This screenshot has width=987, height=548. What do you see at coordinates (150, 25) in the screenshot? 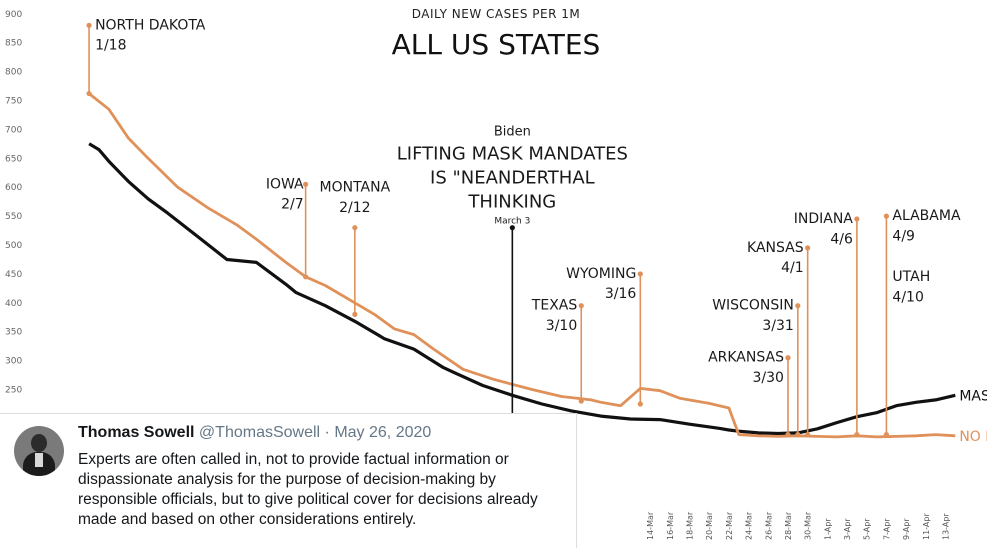
I see `annotation-label: NORTH DAKOTA` at bounding box center [150, 25].